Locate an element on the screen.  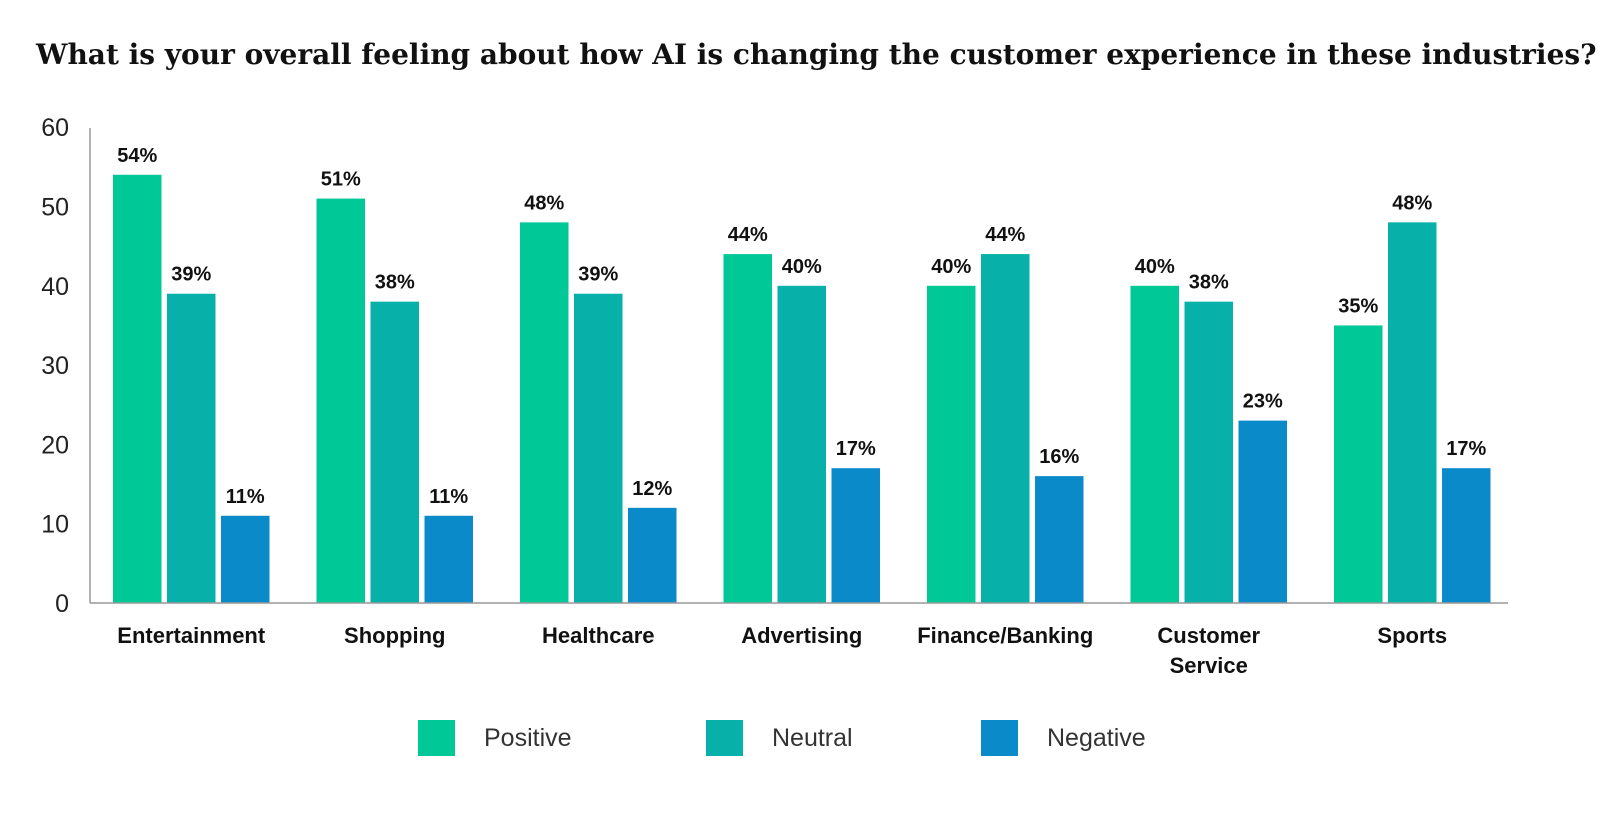
y-axis: 0 10 20 30 40 50 60 is located at coordinates (66, 366).